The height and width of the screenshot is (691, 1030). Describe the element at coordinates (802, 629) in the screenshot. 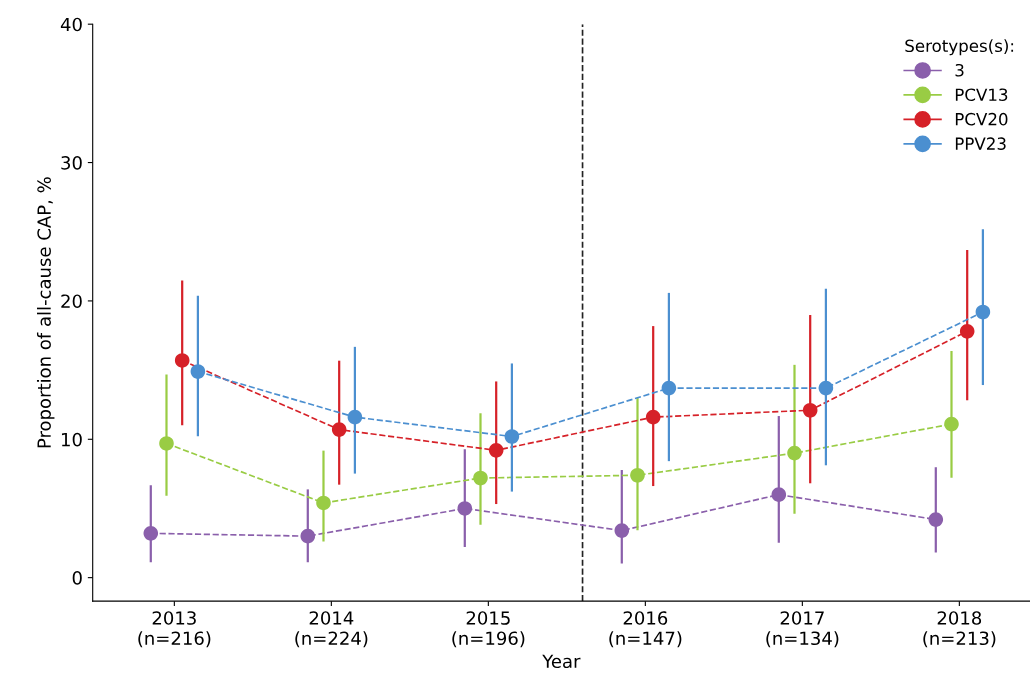

I see `x-tick-label: 2017 (n=134)` at that location.